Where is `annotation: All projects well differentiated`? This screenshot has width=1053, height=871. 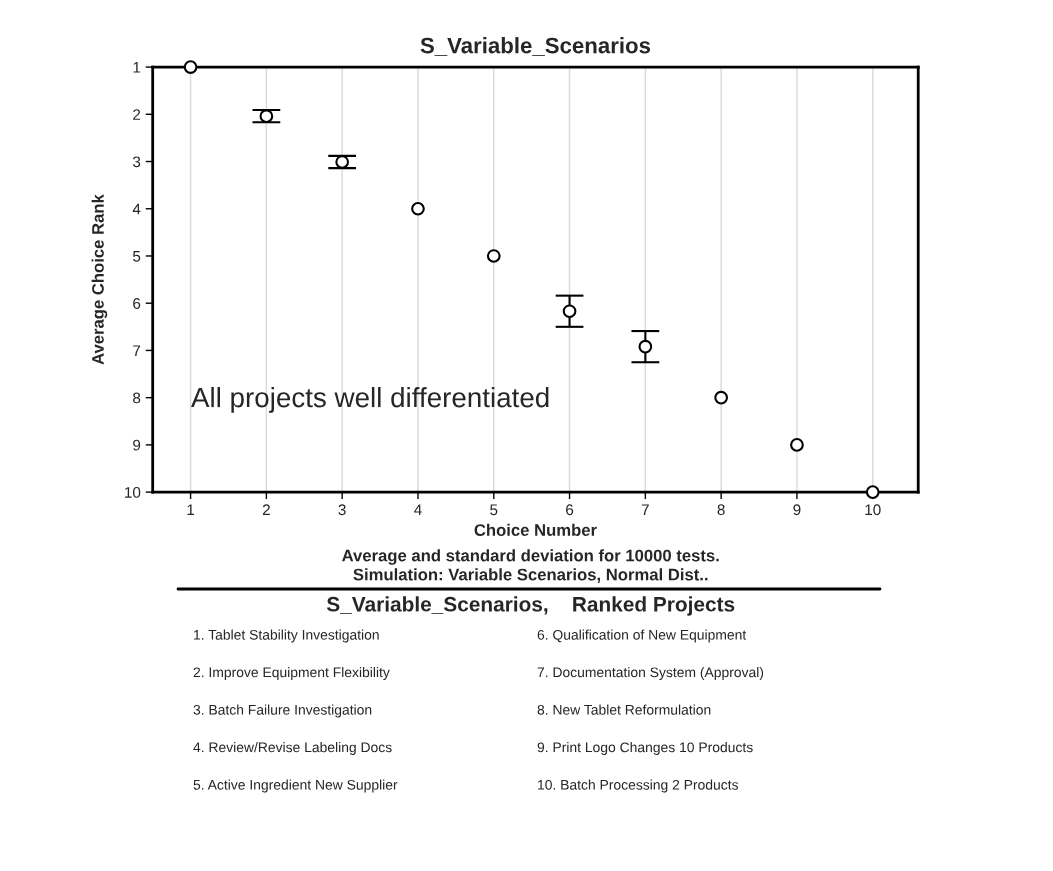
annotation: All projects well differentiated is located at coordinates (370, 399).